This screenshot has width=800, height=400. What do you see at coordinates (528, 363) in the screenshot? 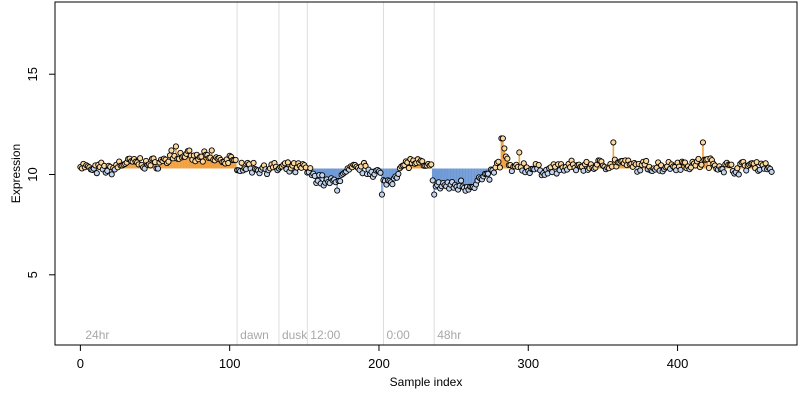
I see `x-tick-label-3: 300` at bounding box center [528, 363].